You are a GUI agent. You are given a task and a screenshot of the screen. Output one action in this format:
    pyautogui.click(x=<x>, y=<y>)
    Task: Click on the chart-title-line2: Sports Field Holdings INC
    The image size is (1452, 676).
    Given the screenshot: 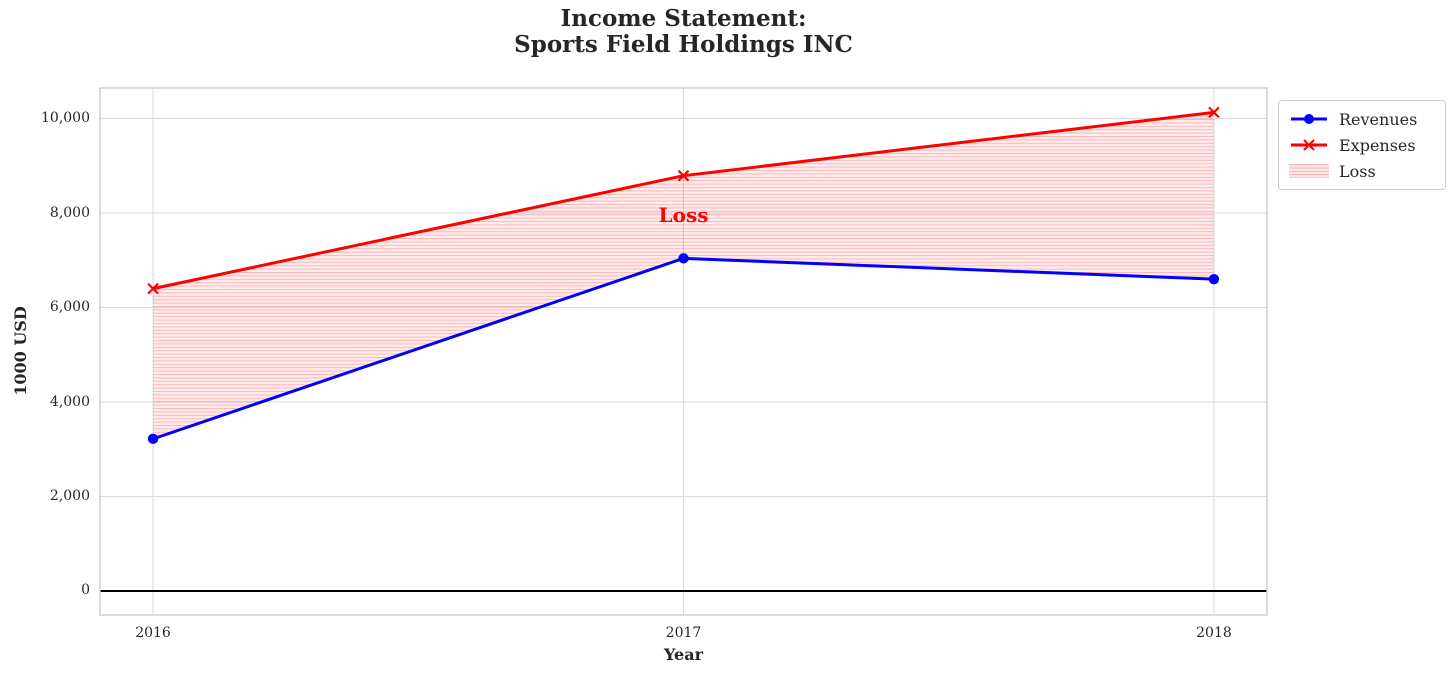 What is the action you would take?
    pyautogui.click(x=683, y=44)
    